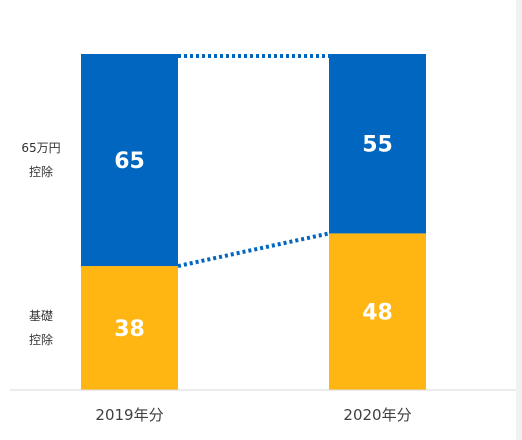 Image resolution: width=522 pixels, height=440 pixels. What do you see at coordinates (253, 249) in the screenshot?
I see `connector-line-boundary` at bounding box center [253, 249].